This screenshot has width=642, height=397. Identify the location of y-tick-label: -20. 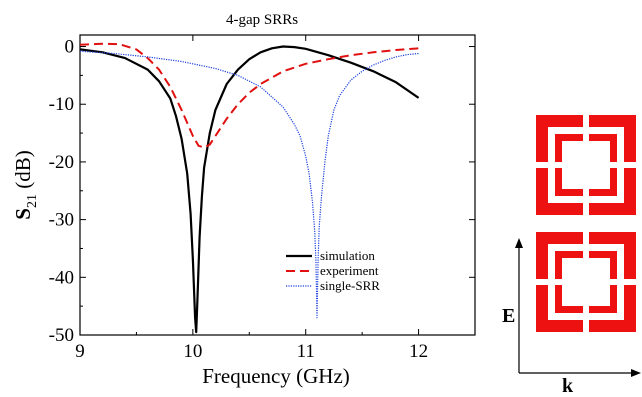
(61, 162).